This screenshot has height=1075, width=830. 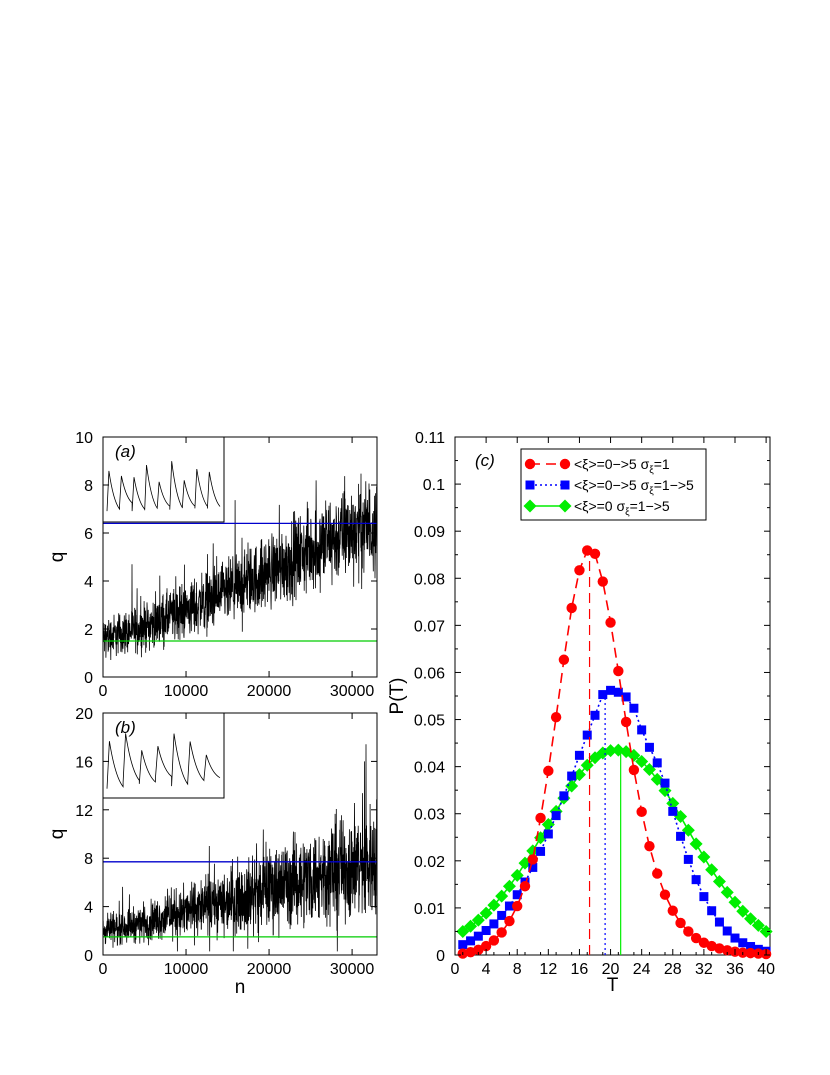 I want to click on inset-box, so click(x=163, y=479).